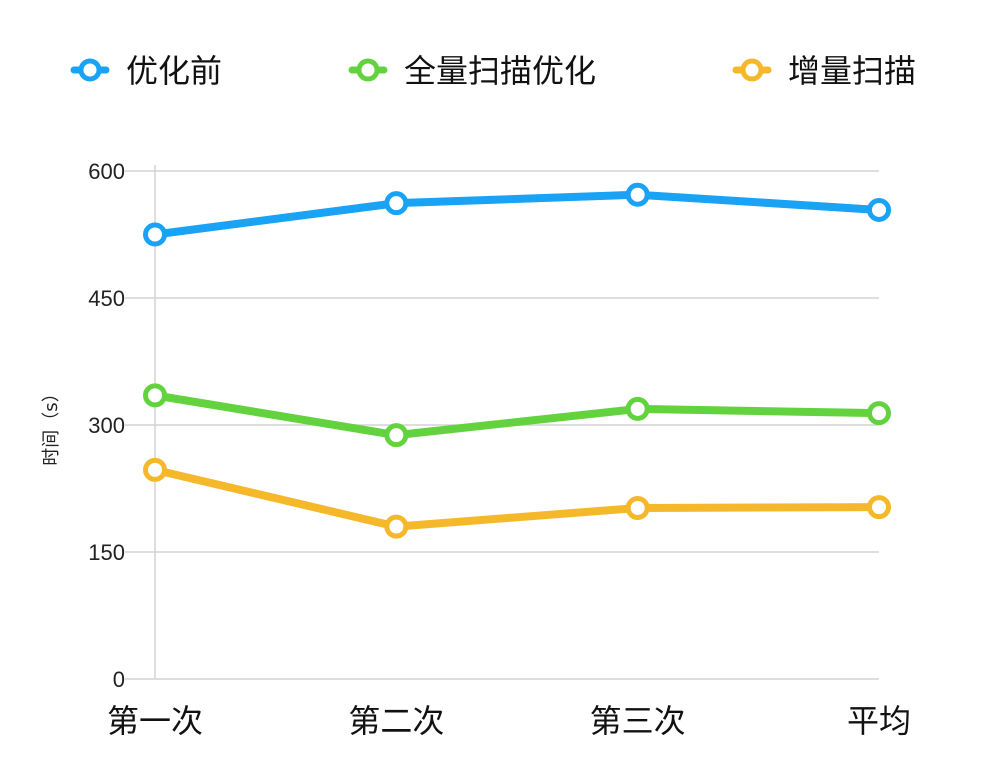 Image resolution: width=1000 pixels, height=772 pixels. Describe the element at coordinates (509, 721) in the screenshot. I see `x-axis-categories: 第一次 第二次 第三次 平均` at that location.